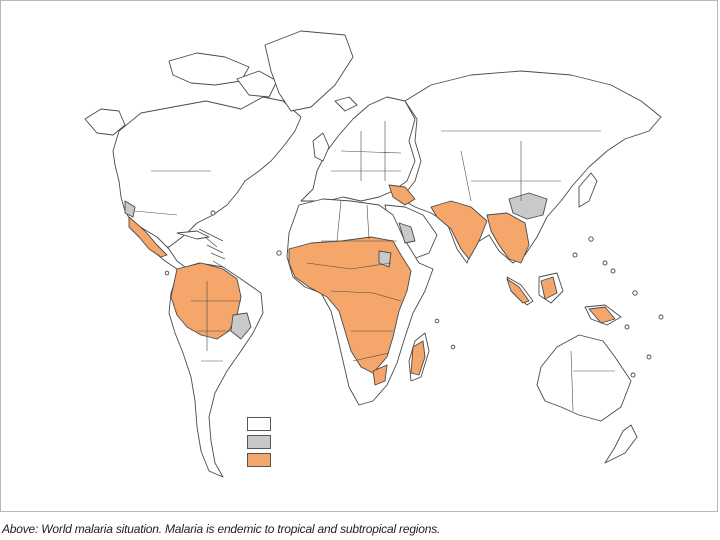  I want to click on endemic-southeast-asia, so click(508, 238).